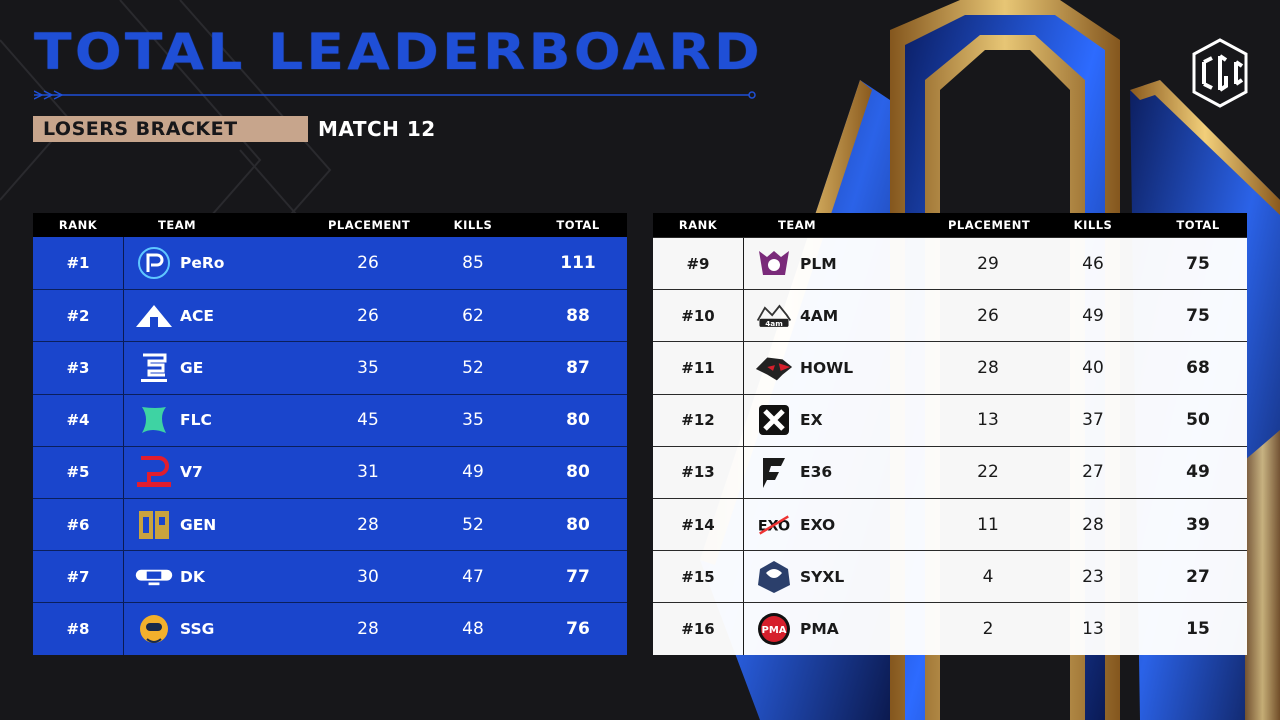  Describe the element at coordinates (154, 629) in the screenshot. I see `ssg-logo-icon` at that location.